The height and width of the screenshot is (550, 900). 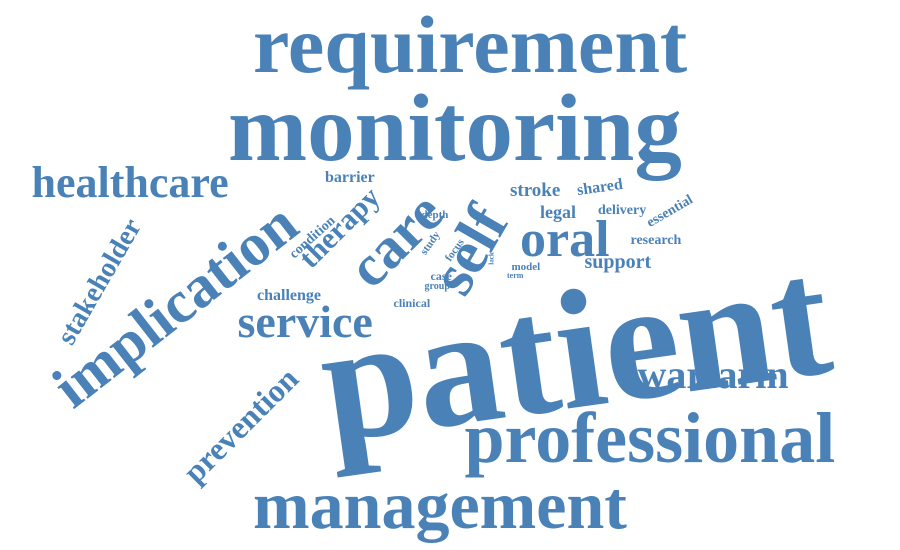 What do you see at coordinates (305, 321) in the screenshot?
I see `word-service: service` at bounding box center [305, 321].